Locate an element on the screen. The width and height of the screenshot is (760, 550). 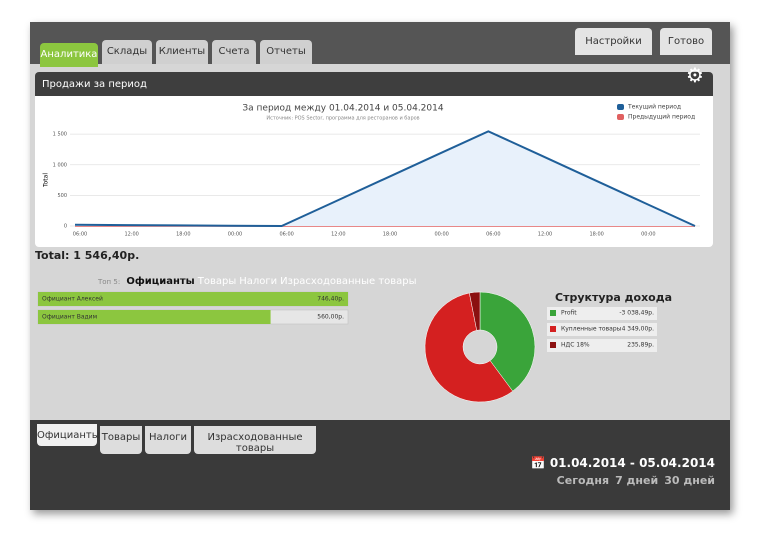
legend-value: 4 349,00р. is located at coordinates (638, 329).